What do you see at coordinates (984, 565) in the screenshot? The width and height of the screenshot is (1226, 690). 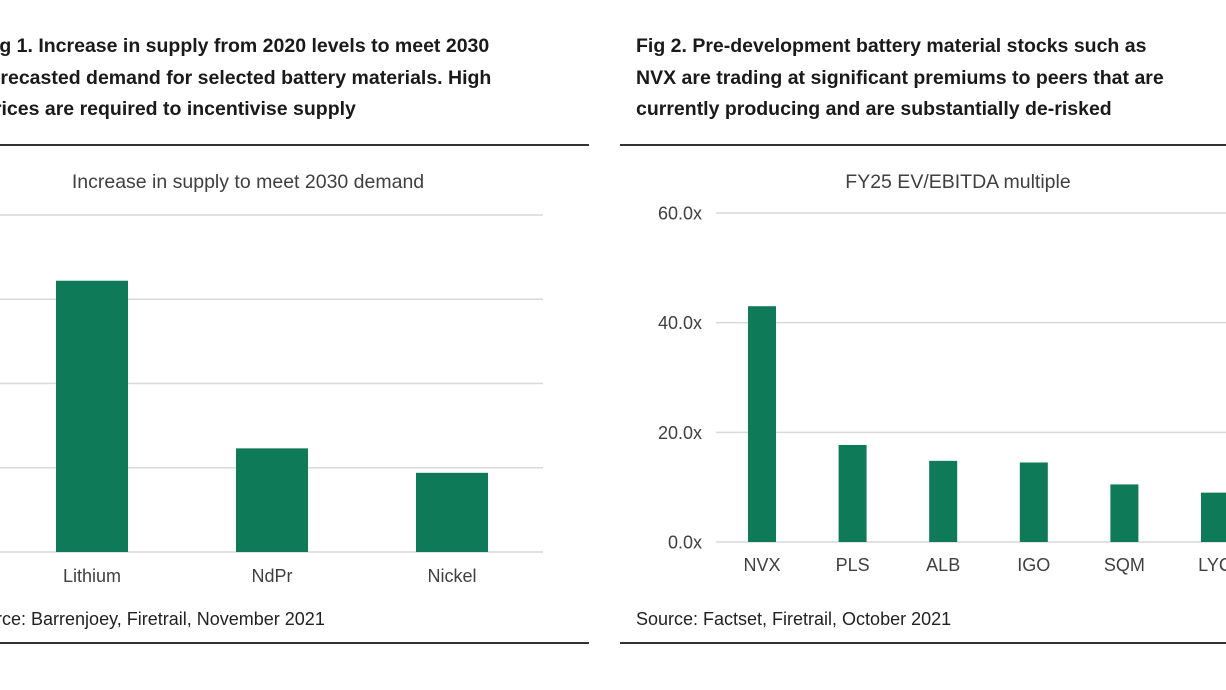 I see `figure-2-x-labels: NVX PLS ALB IGO SQM LYC` at bounding box center [984, 565].